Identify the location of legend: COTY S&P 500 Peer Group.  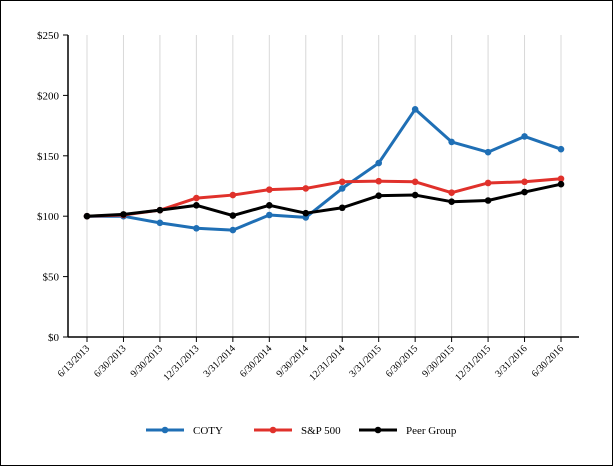
(301, 431).